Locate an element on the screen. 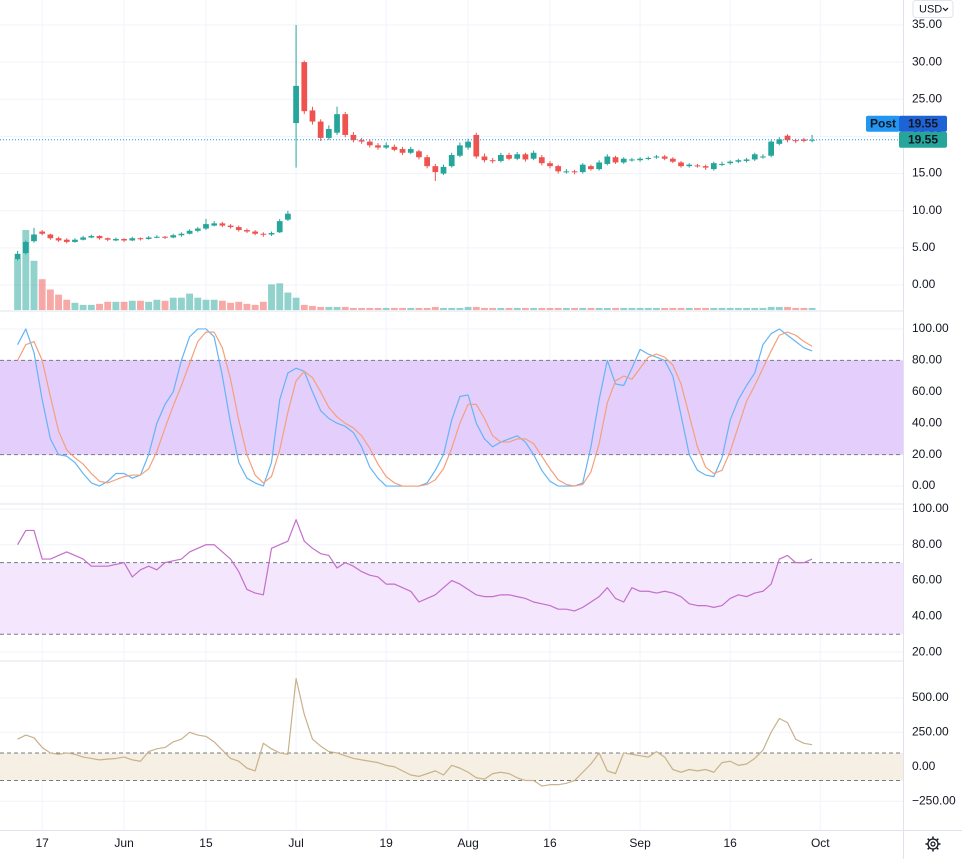 The image size is (962, 859). post-tag-box is located at coordinates (883, 123).